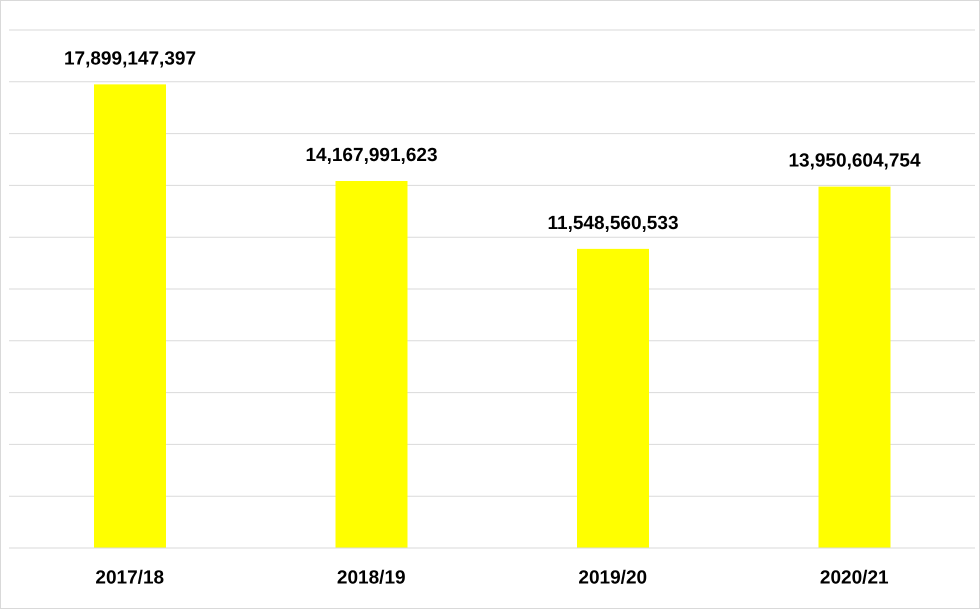 This screenshot has height=609, width=980. Describe the element at coordinates (613, 577) in the screenshot. I see `x-tick-label: 2019/20` at that location.